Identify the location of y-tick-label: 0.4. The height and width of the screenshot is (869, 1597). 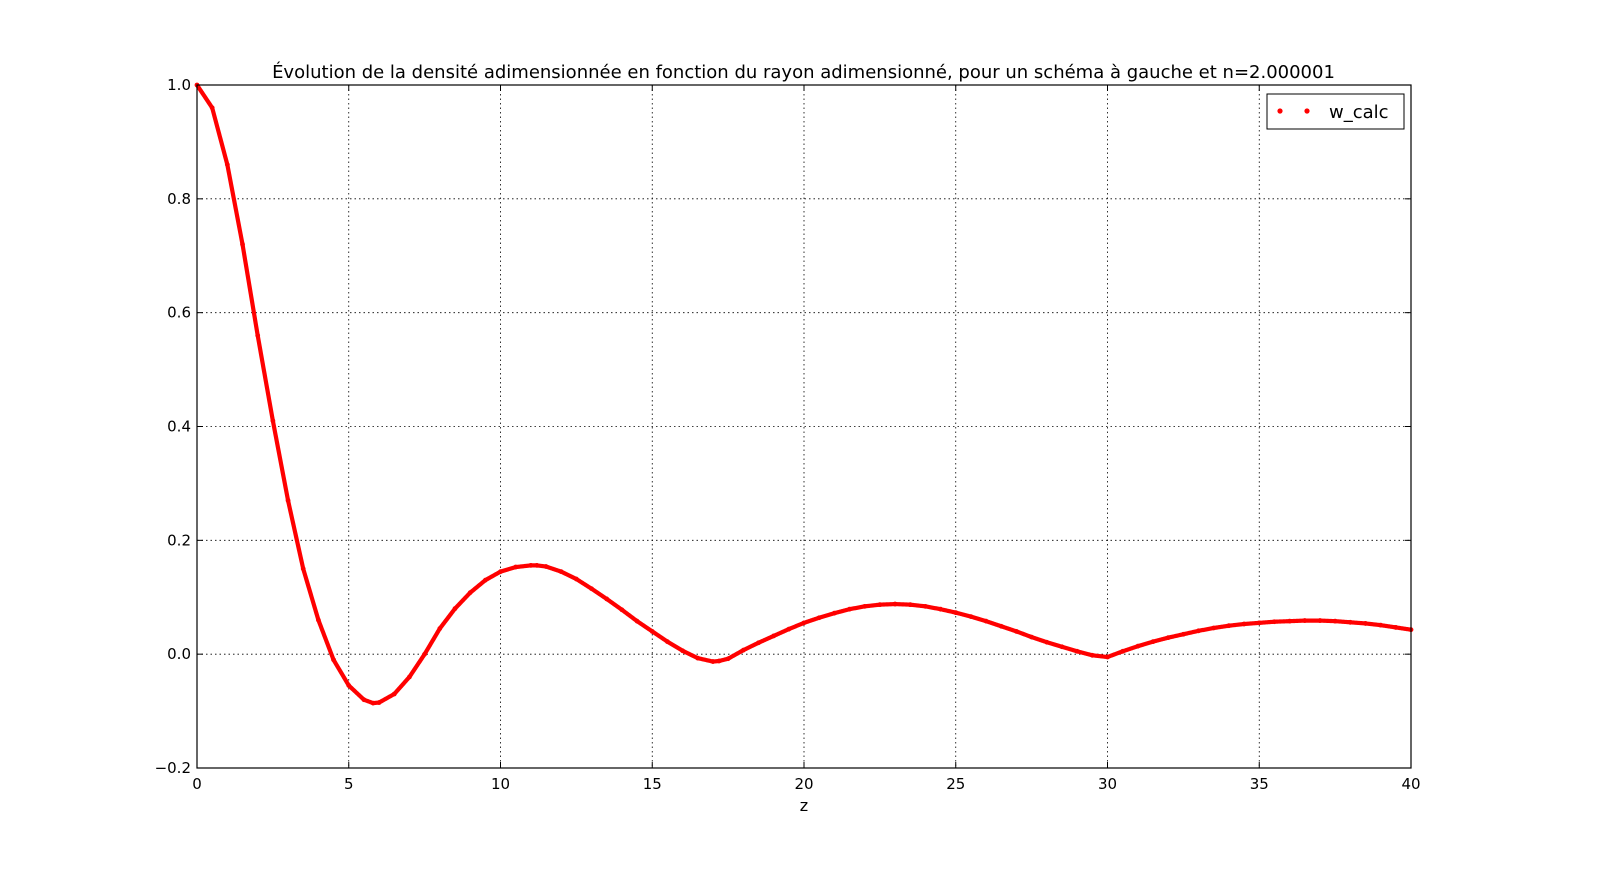
(179, 427).